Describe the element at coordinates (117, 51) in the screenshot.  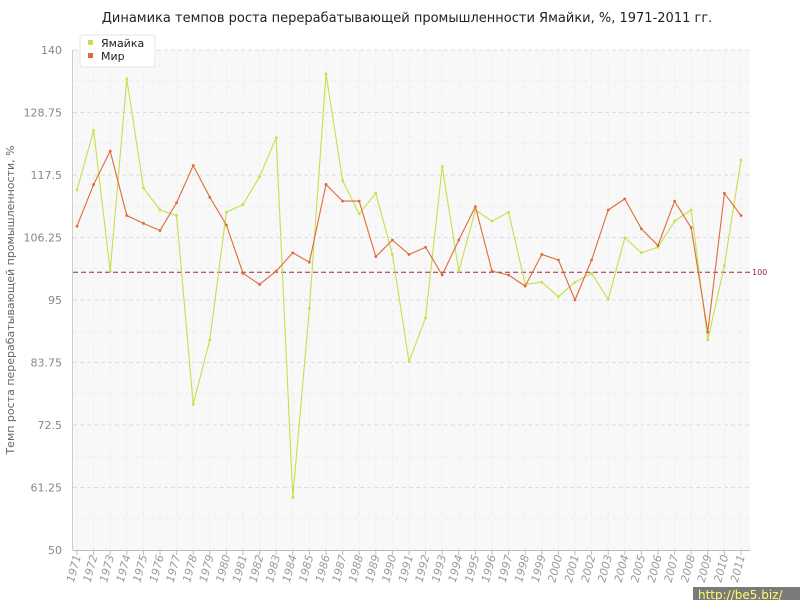
I see `legend: Ямайка Мир` at that location.